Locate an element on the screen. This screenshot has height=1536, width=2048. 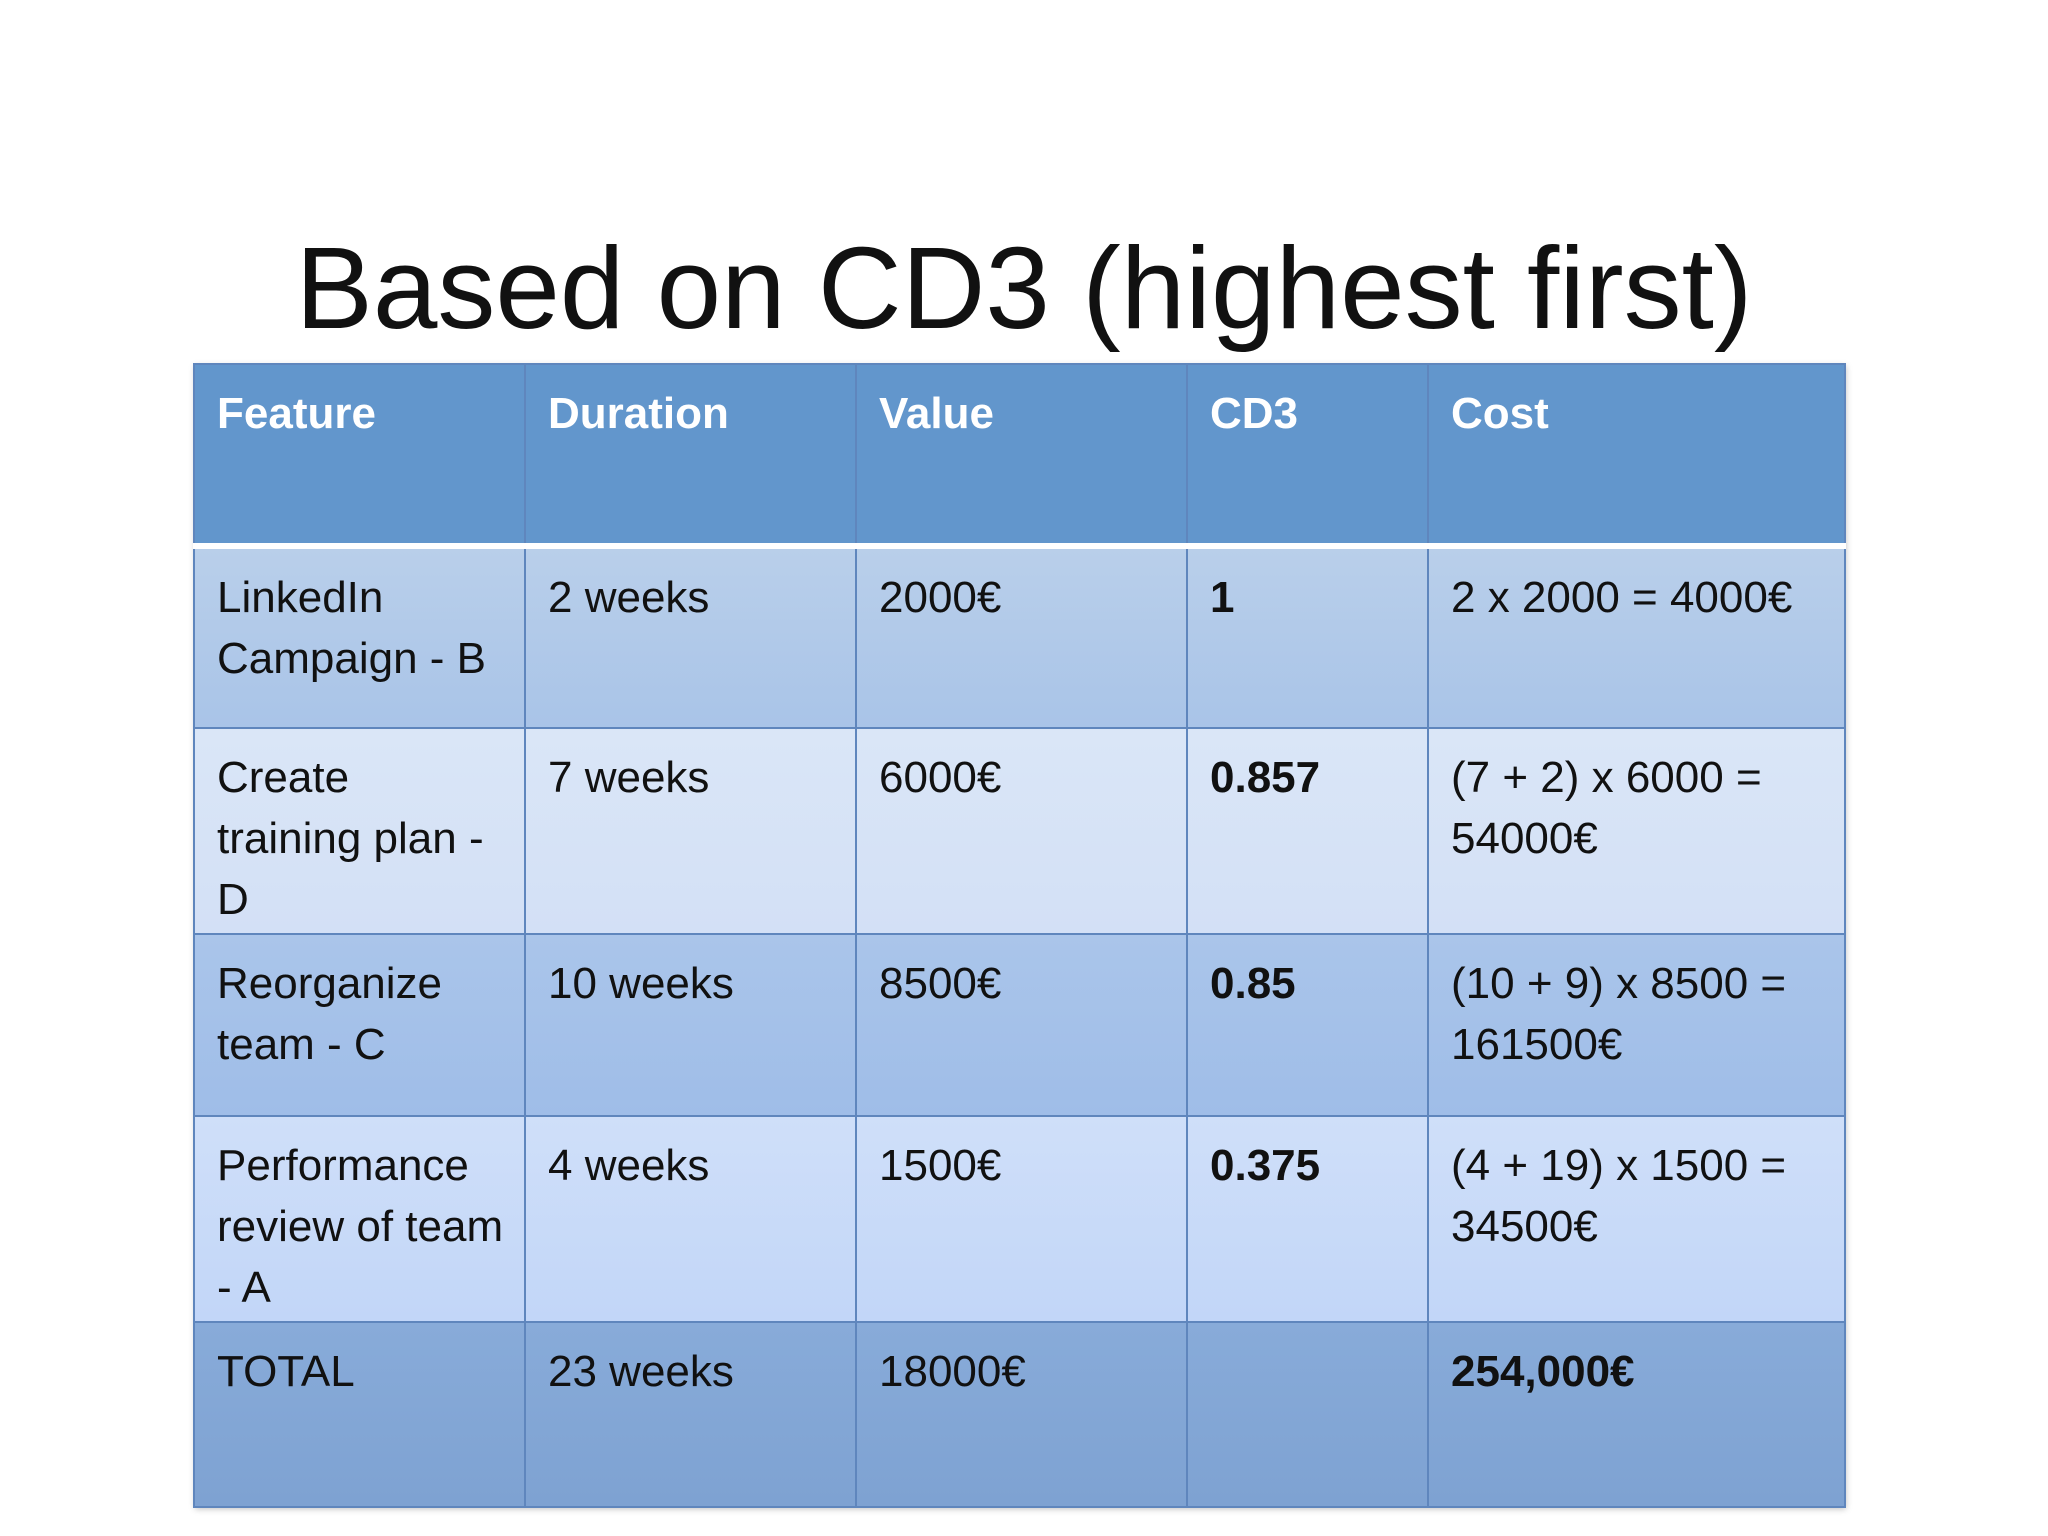
total-duration: 23 weeks is located at coordinates (690, 1414).